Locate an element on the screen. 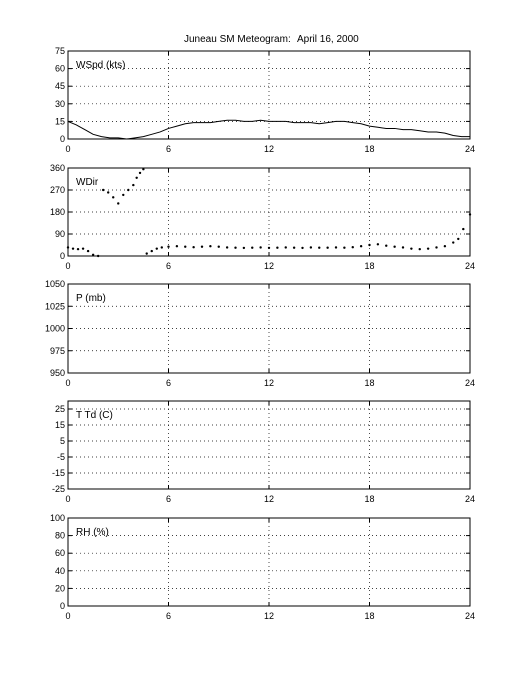 The image size is (520, 683). y-tick-label: 5 is located at coordinates (62, 441).